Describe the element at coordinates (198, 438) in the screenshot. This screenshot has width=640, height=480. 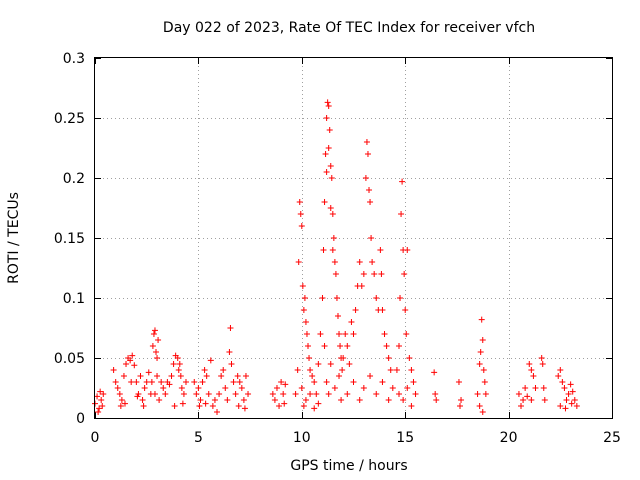
I see `x-tick-label: 5` at that location.